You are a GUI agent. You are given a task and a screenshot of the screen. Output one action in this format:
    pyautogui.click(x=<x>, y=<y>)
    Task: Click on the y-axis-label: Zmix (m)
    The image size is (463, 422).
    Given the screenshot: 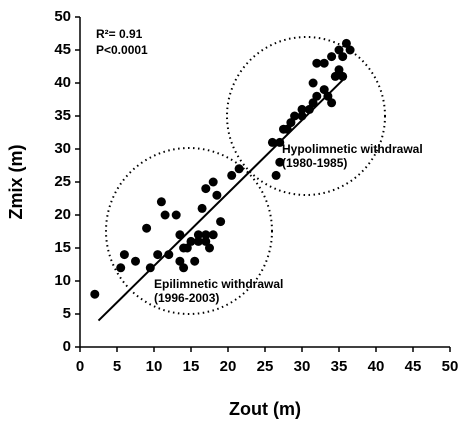 What is the action you would take?
    pyautogui.click(x=16, y=181)
    